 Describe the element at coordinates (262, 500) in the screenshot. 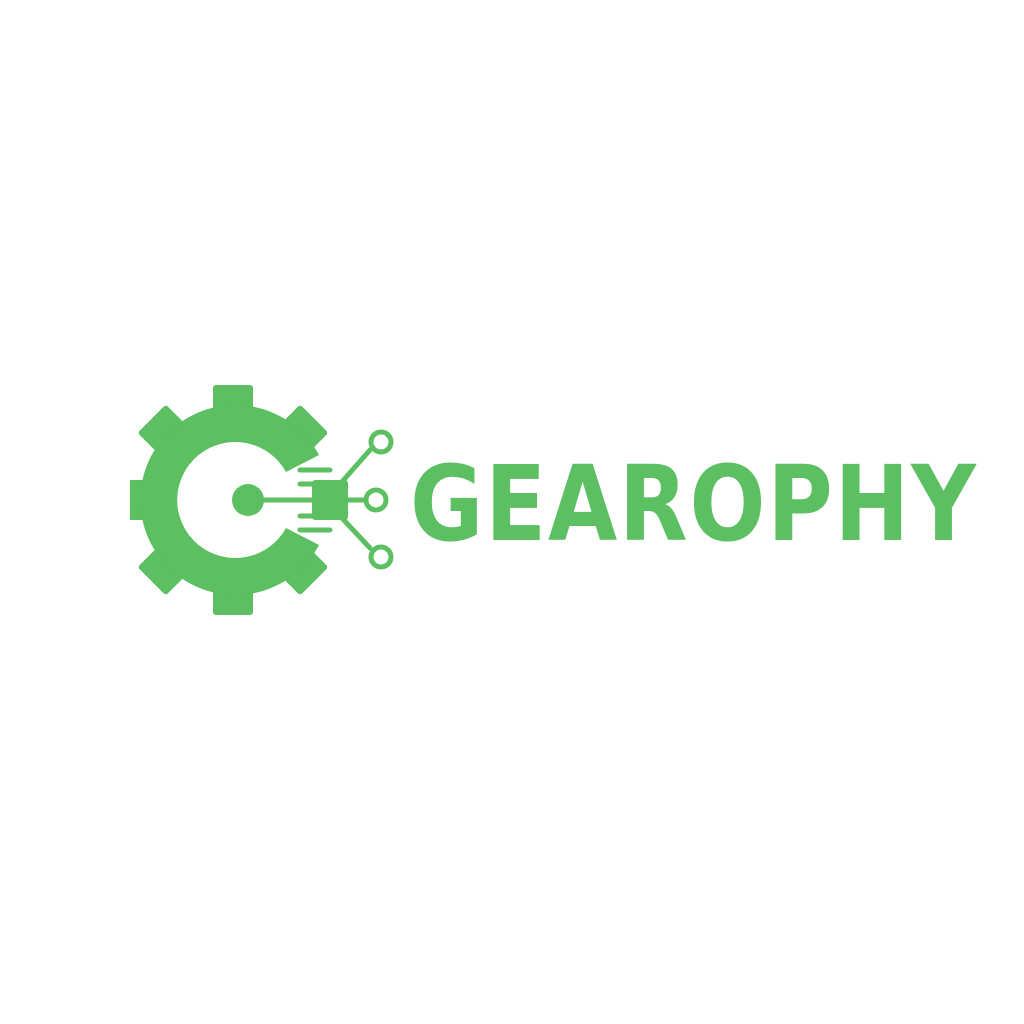

I see `gear-circuit-icon` at that location.